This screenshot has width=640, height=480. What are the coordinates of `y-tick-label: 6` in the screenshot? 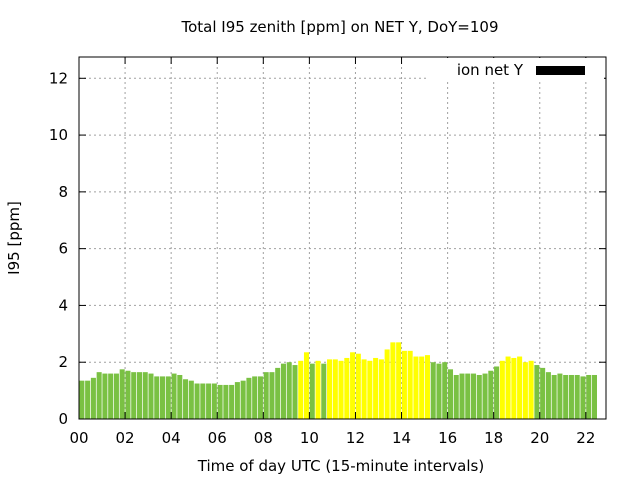 It's located at (63, 249).